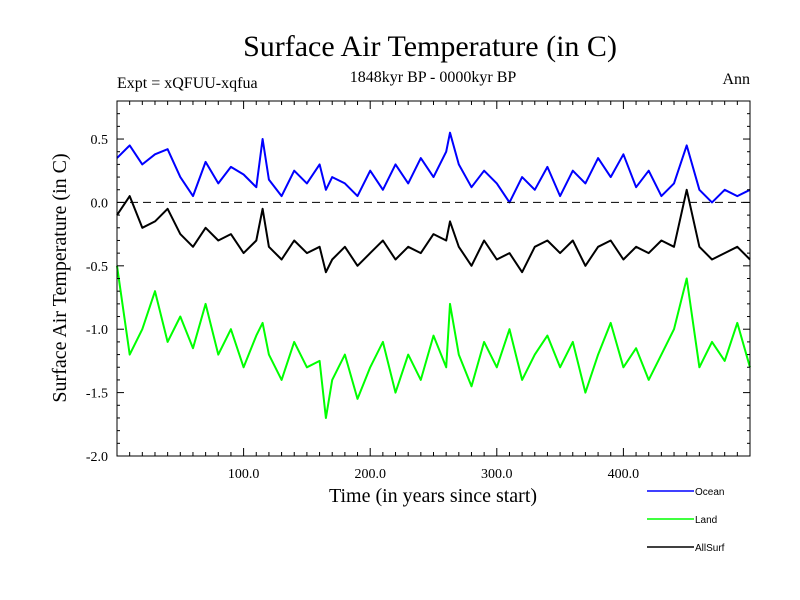 This screenshot has height=600, width=800. I want to click on series-line-allsurf, so click(433, 231).